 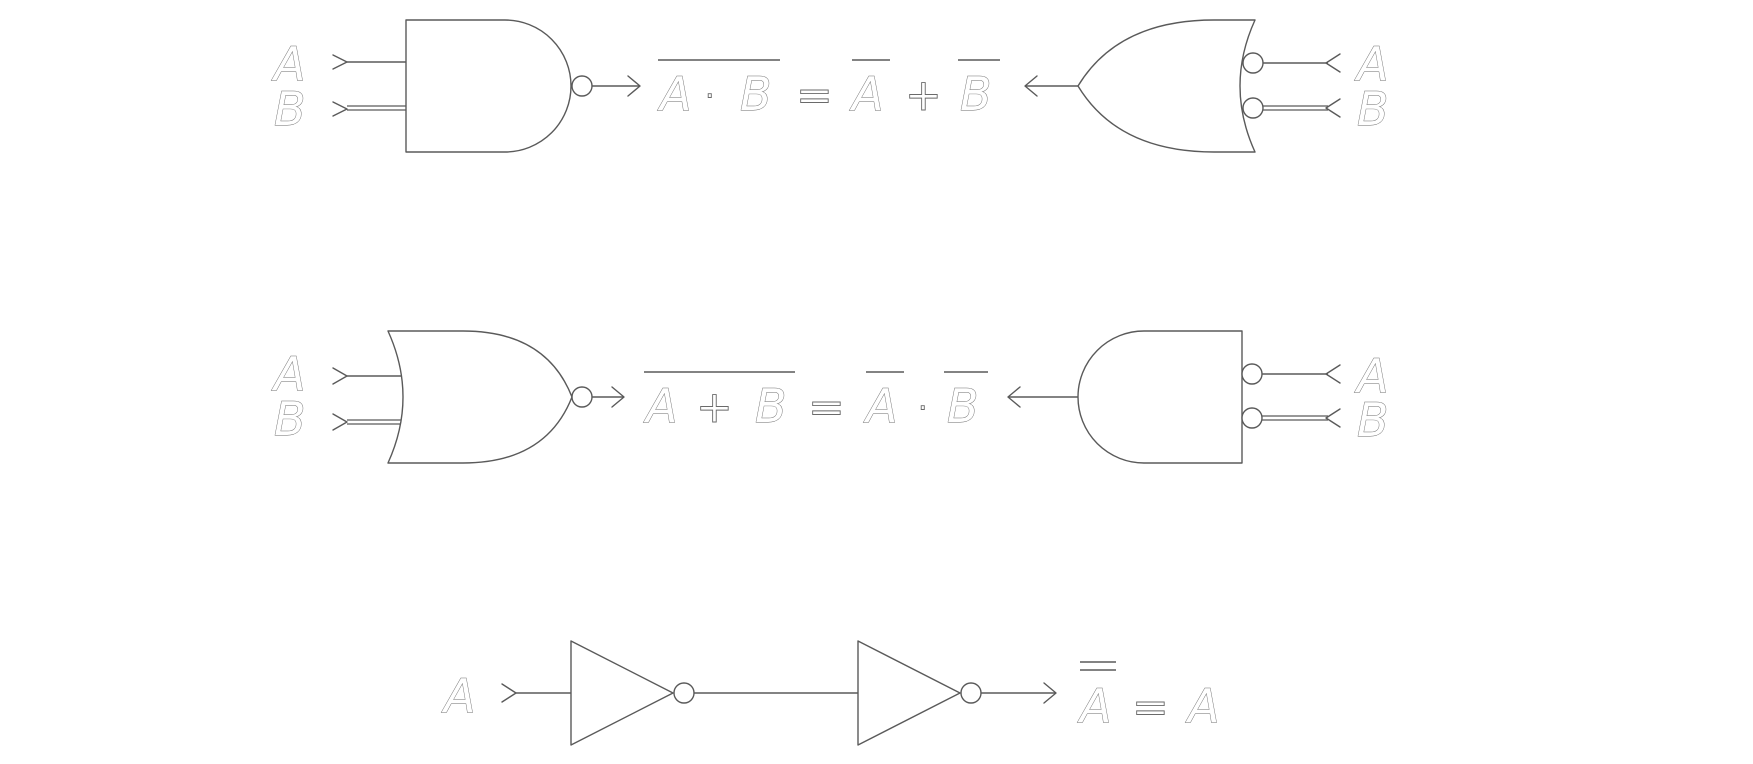 I want to click on row2-rhs-b: B, so click(x=963, y=406).